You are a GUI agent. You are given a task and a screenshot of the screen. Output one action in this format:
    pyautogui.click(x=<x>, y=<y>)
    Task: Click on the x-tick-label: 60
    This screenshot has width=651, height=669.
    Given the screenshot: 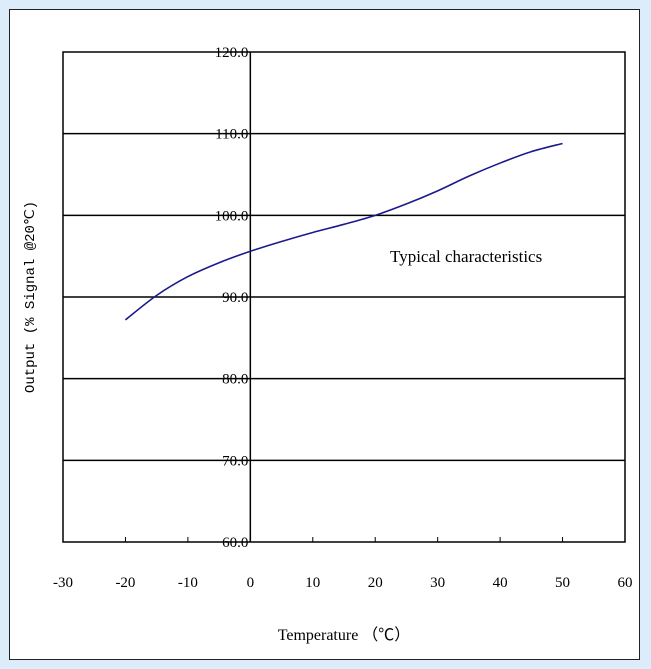 What is the action you would take?
    pyautogui.click(x=625, y=583)
    